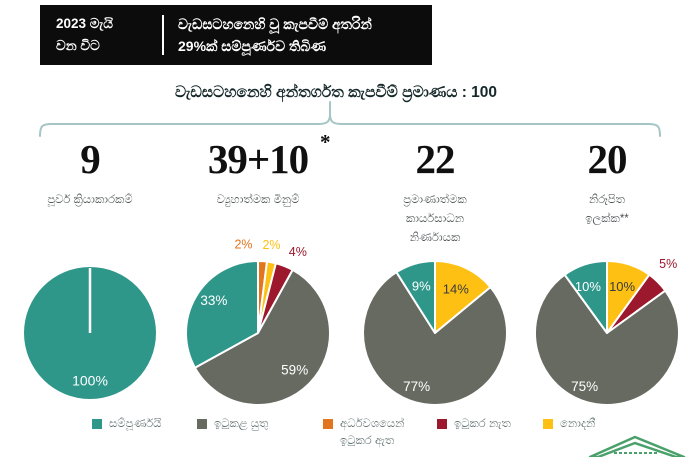  Describe the element at coordinates (584, 386) in the screenshot. I see `pie-slice-label: 75%` at that location.